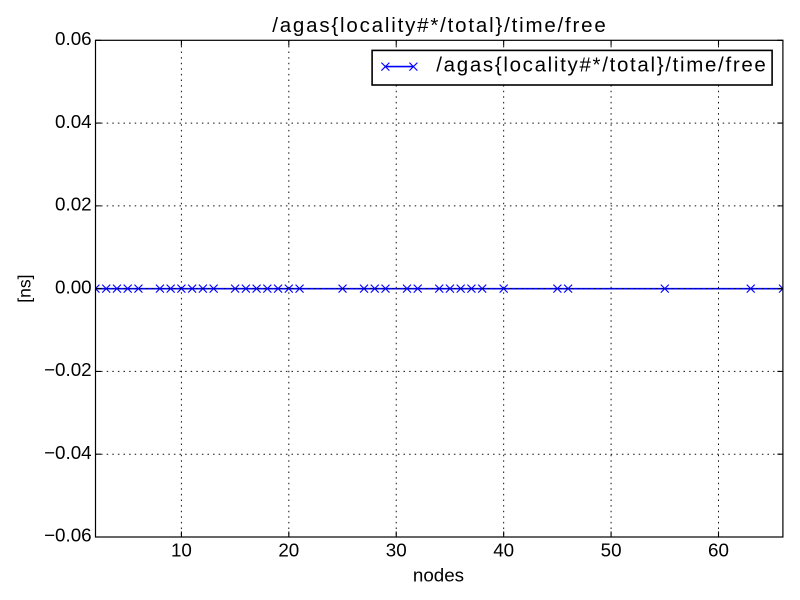 The height and width of the screenshot is (600, 800). Describe the element at coordinates (611, 550) in the screenshot. I see `svg-text: 50` at that location.